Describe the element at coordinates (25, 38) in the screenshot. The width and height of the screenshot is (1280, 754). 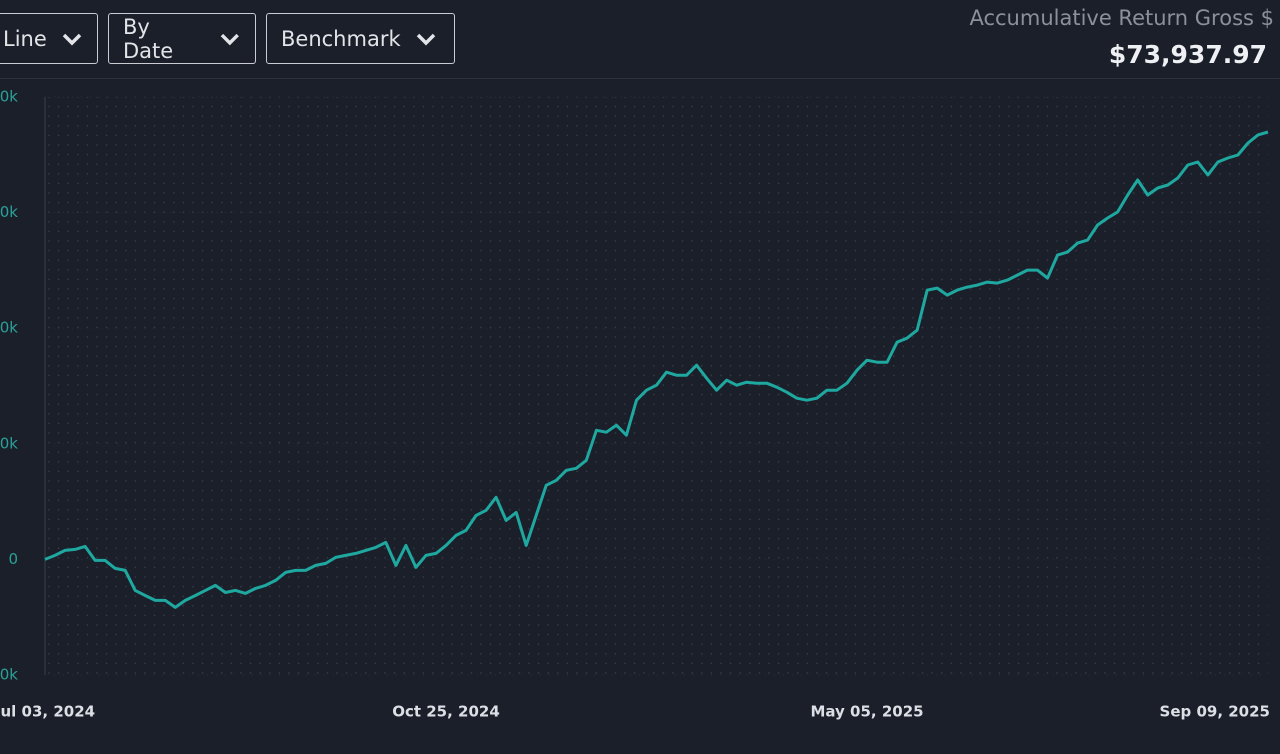
I see `button-label: Line` at that location.